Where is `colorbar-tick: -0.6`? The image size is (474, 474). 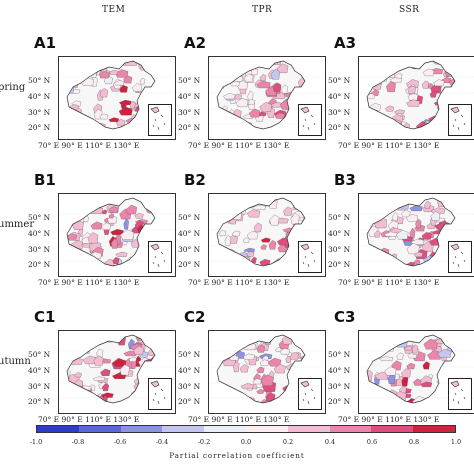
colorbar-tick: -0.6 is located at coordinates (120, 442).